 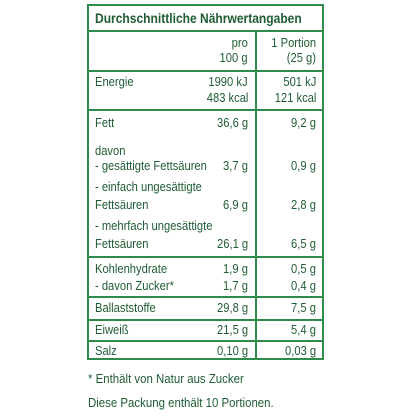 I want to click on zucker-100: 1,7 g, so click(x=235, y=285).